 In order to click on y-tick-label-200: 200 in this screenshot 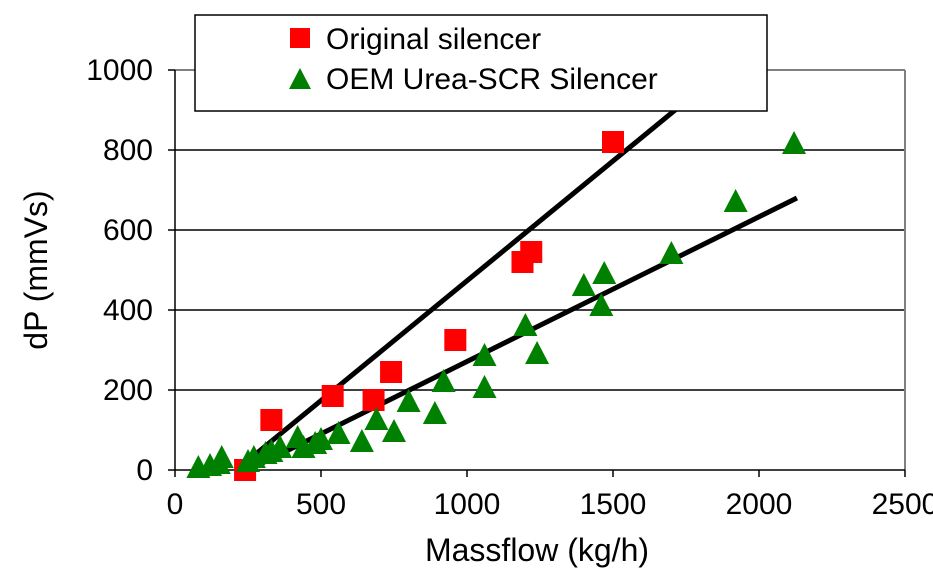, I will do `click(128, 390)`.